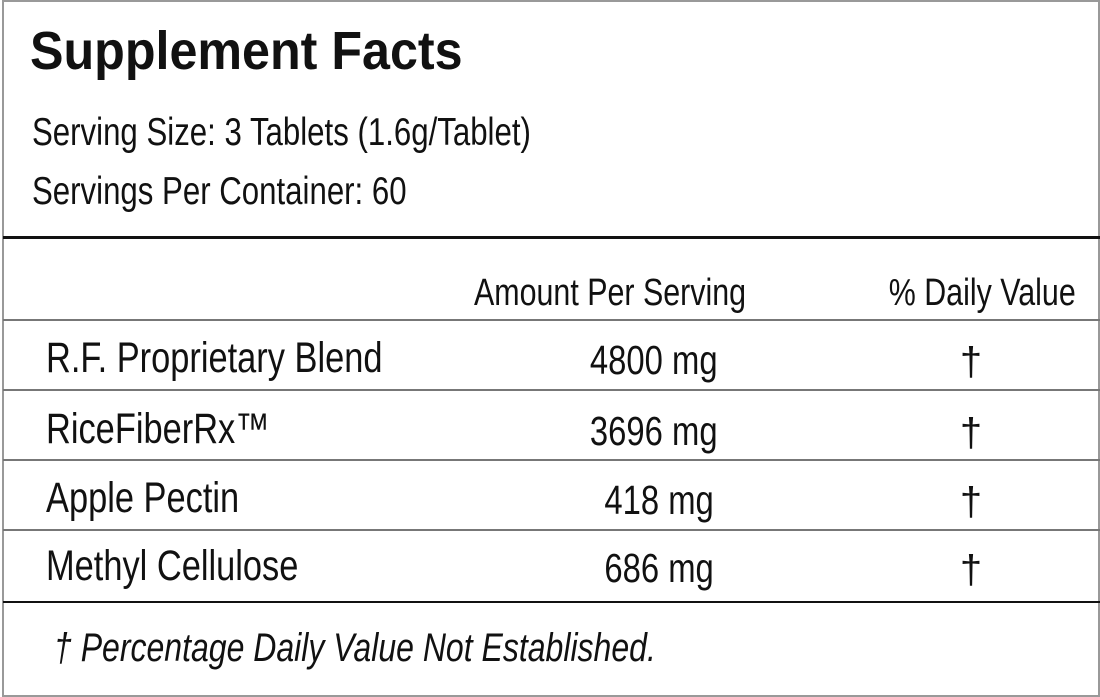 The image size is (1100, 697). What do you see at coordinates (246, 51) in the screenshot?
I see `label-title: Supplement Facts` at bounding box center [246, 51].